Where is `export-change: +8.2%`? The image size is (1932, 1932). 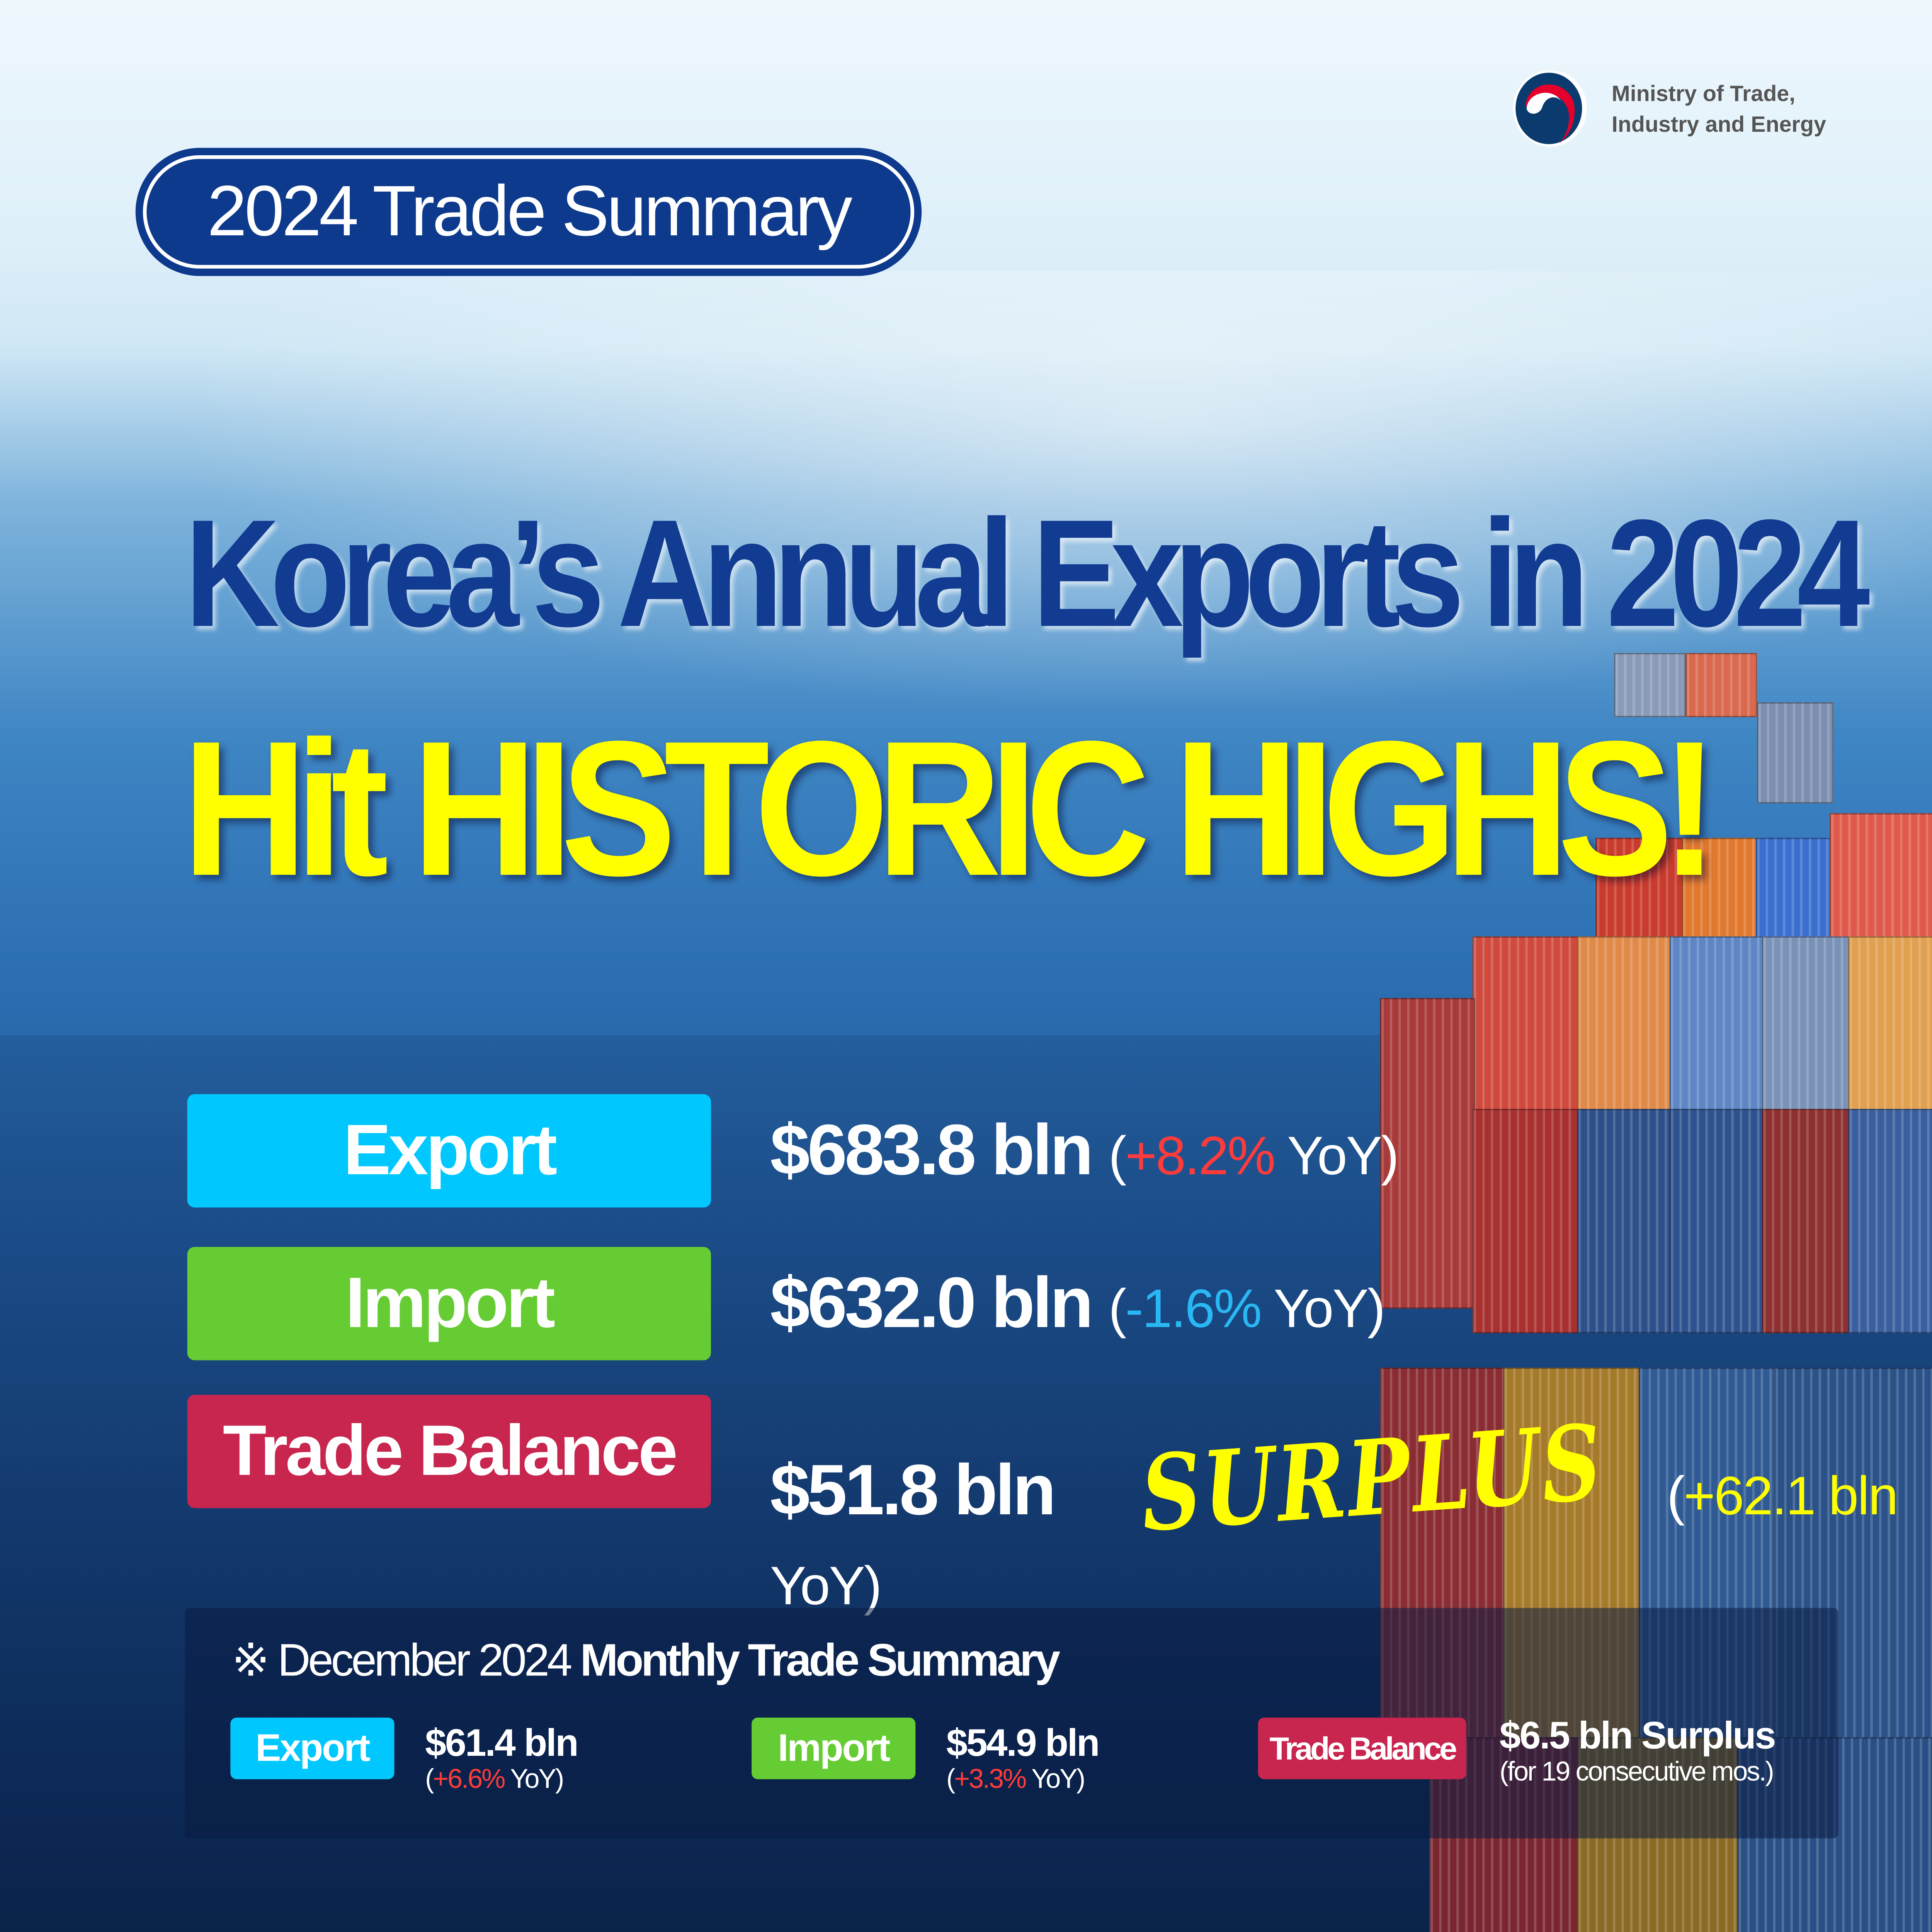
export-change: +8.2% is located at coordinates (1200, 1156).